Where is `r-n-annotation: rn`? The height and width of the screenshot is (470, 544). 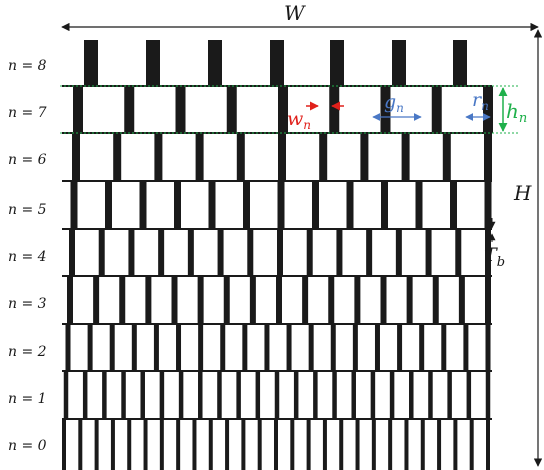
r-n-annotation: rn is located at coordinates (478, 105).